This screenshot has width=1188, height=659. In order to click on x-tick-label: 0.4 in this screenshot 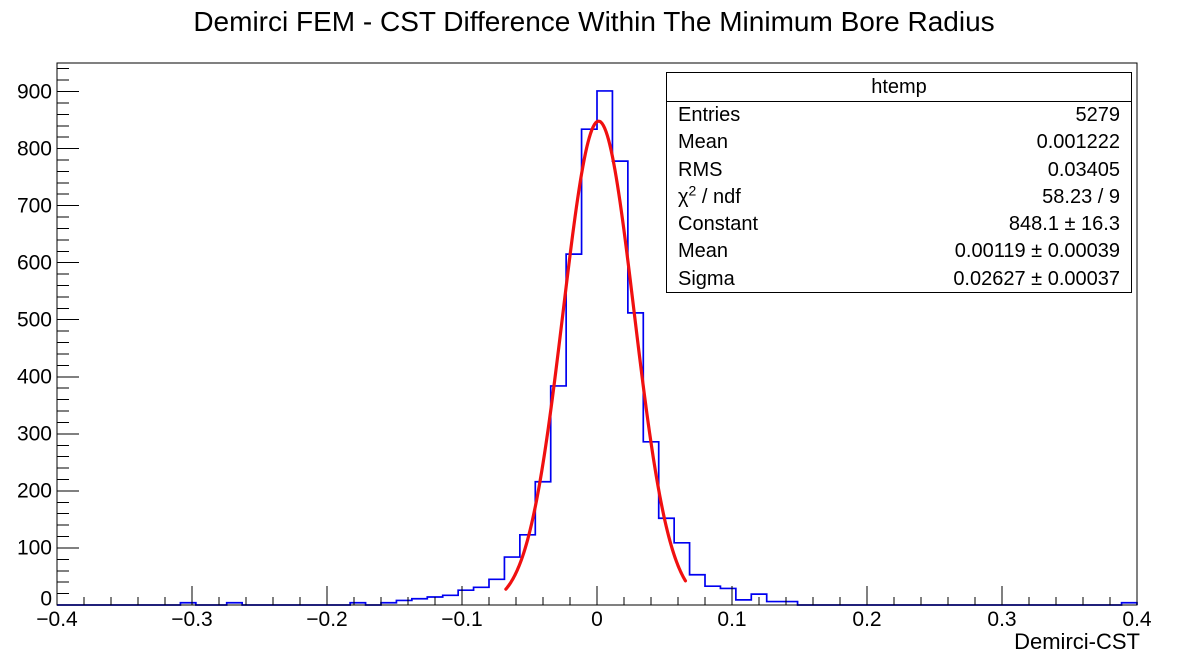, I will do `click(1137, 619)`.